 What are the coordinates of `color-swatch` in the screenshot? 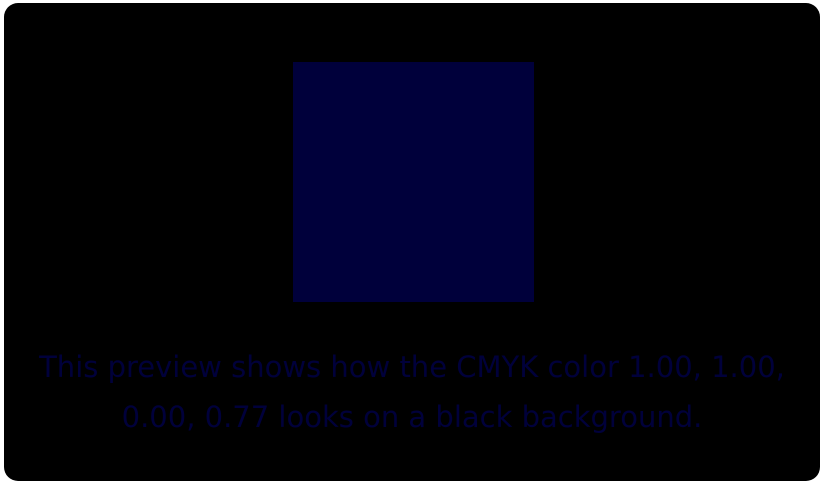 It's located at (413, 182).